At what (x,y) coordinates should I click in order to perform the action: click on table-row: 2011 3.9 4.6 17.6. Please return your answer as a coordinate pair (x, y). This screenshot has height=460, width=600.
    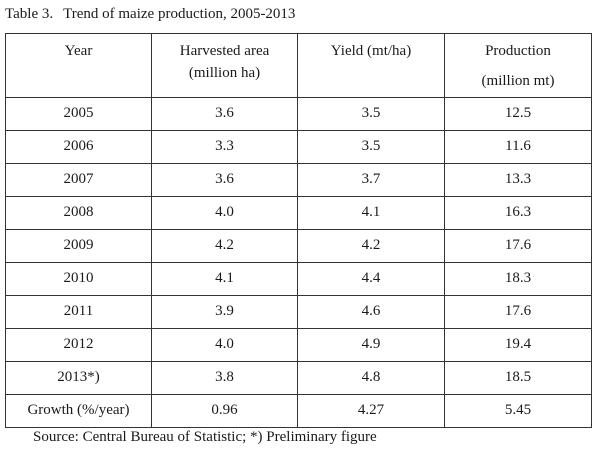
    Looking at the image, I should click on (298, 312).